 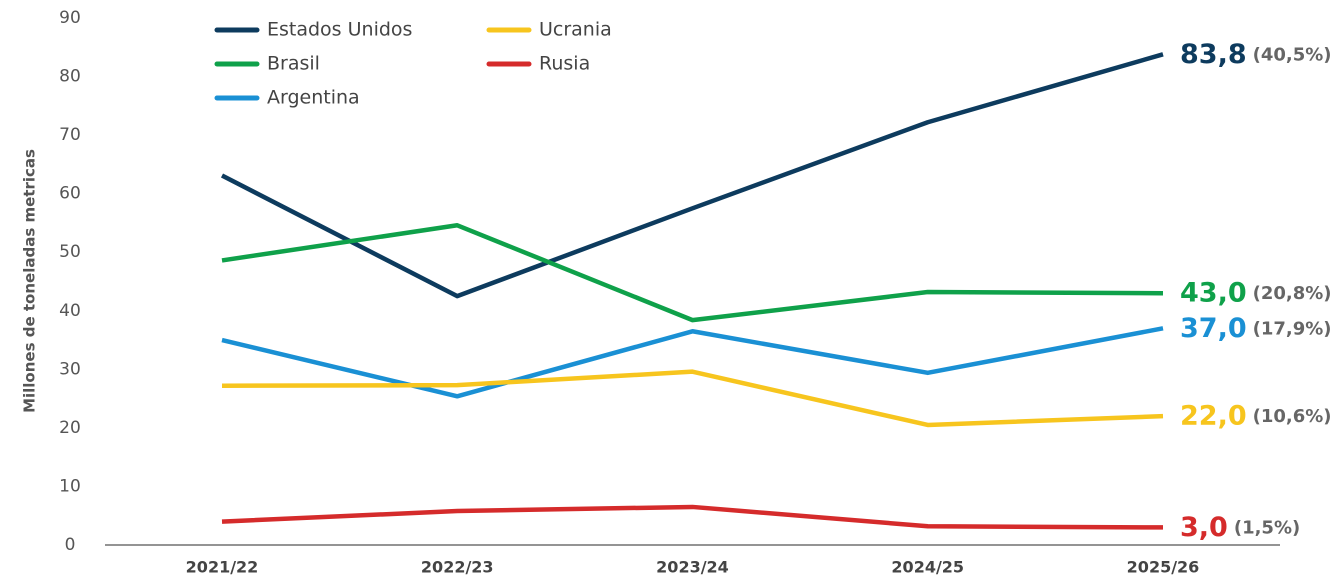 I want to click on x-tick-label: 2025/26, so click(x=1163, y=567).